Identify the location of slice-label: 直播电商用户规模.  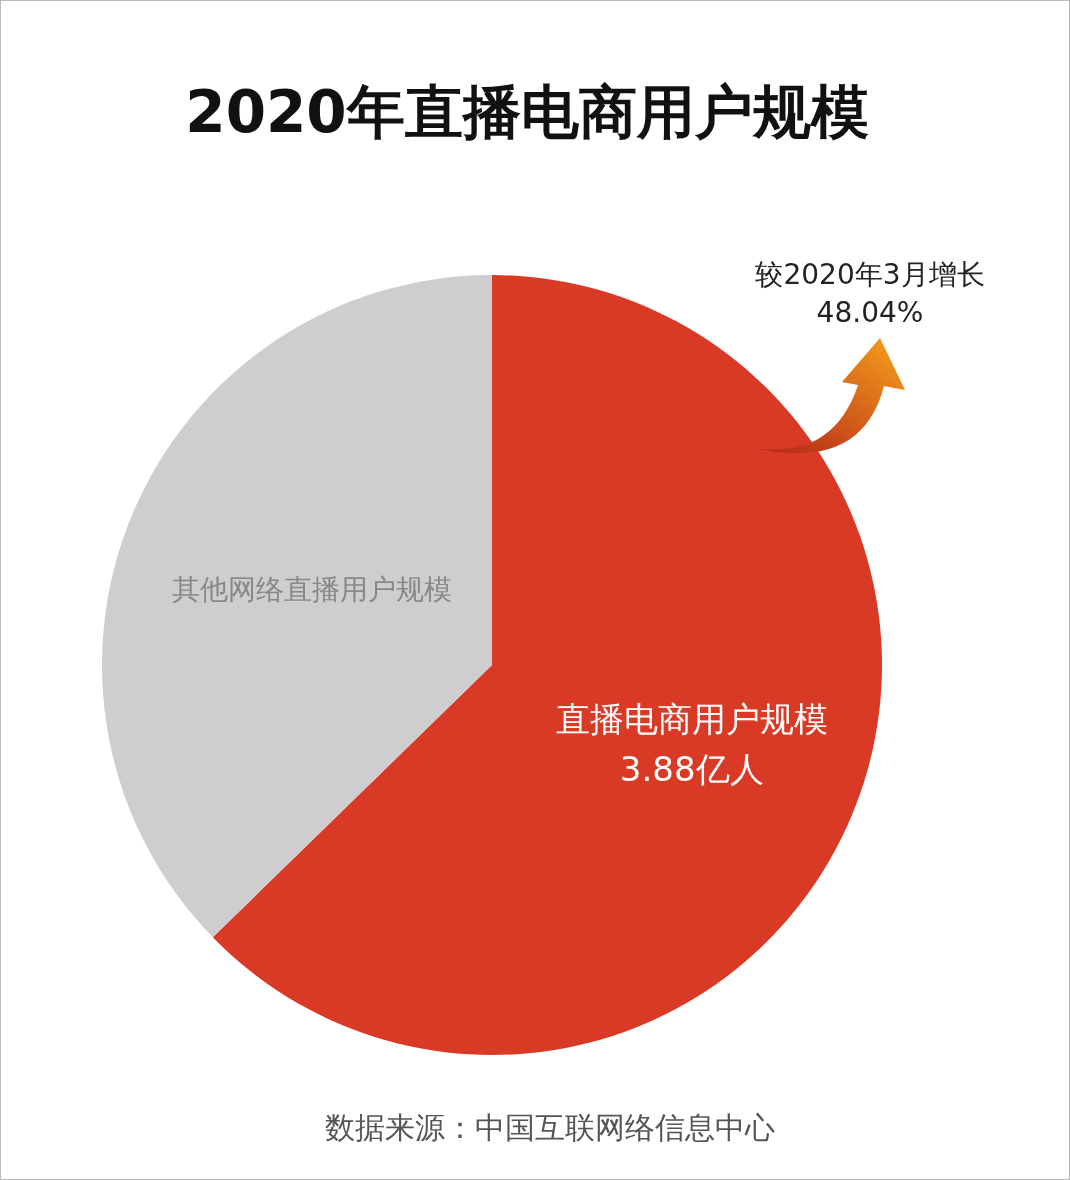
(691, 718).